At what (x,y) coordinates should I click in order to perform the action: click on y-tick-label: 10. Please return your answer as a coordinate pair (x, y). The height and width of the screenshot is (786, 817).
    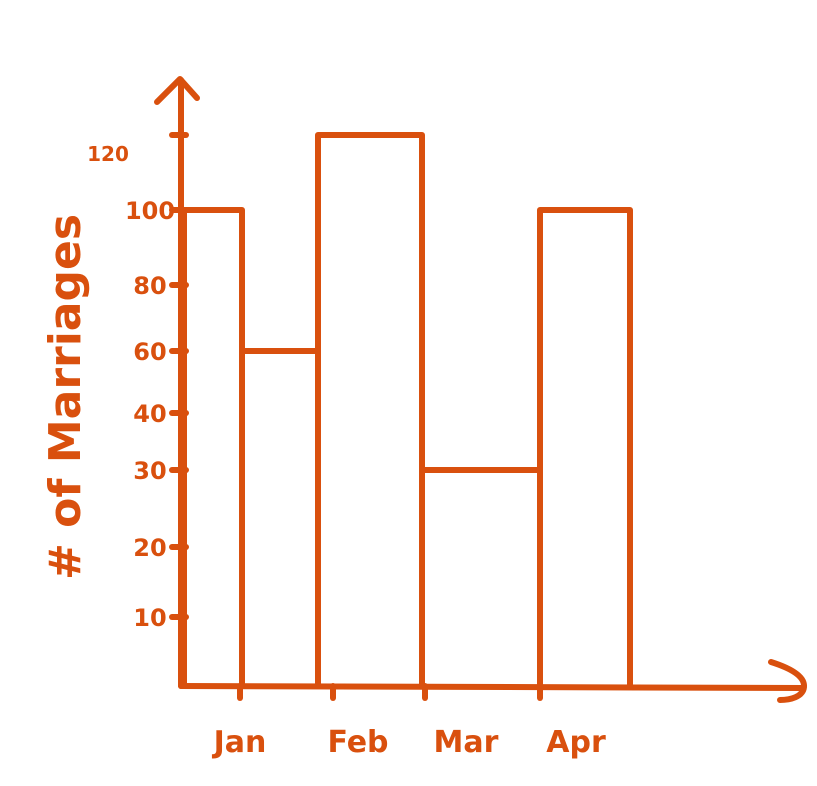
    Looking at the image, I should click on (149, 618).